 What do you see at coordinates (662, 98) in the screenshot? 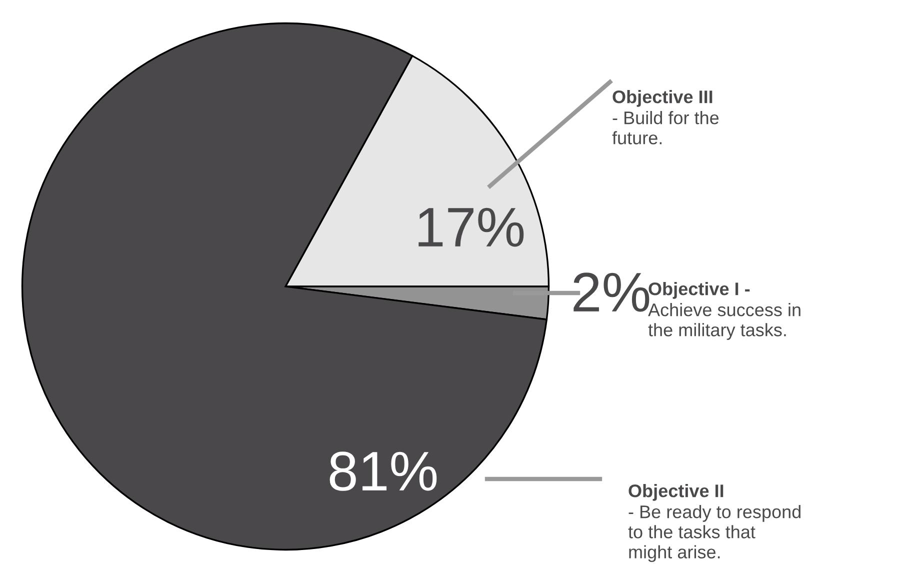
I see `slice-label: Objective III` at bounding box center [662, 98].